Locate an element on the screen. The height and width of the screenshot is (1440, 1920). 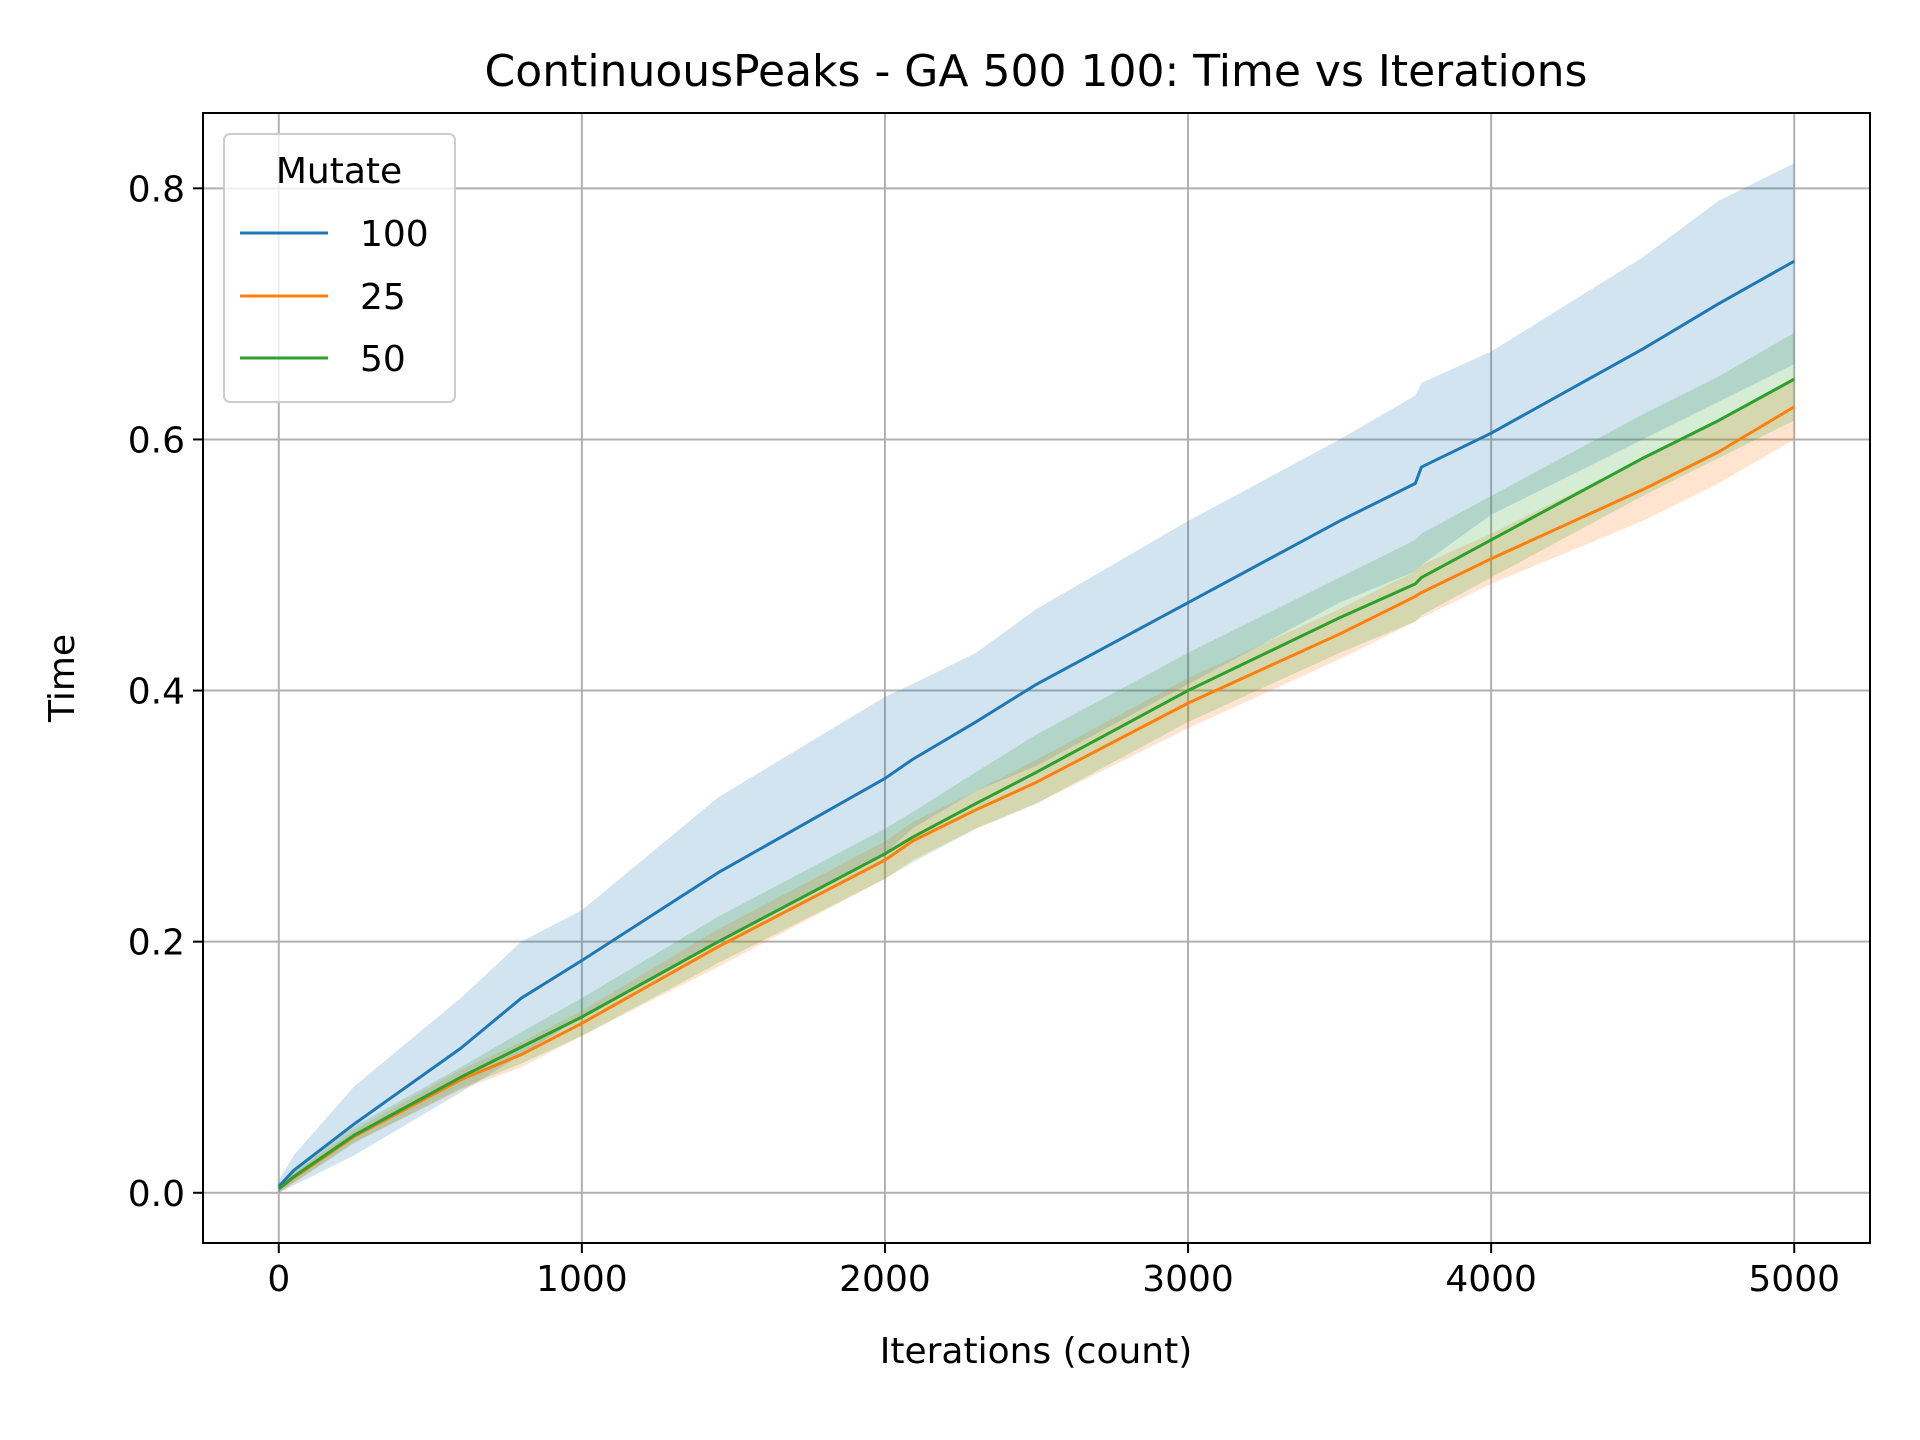
y-tick-label: 0.8 is located at coordinates (156, 189).